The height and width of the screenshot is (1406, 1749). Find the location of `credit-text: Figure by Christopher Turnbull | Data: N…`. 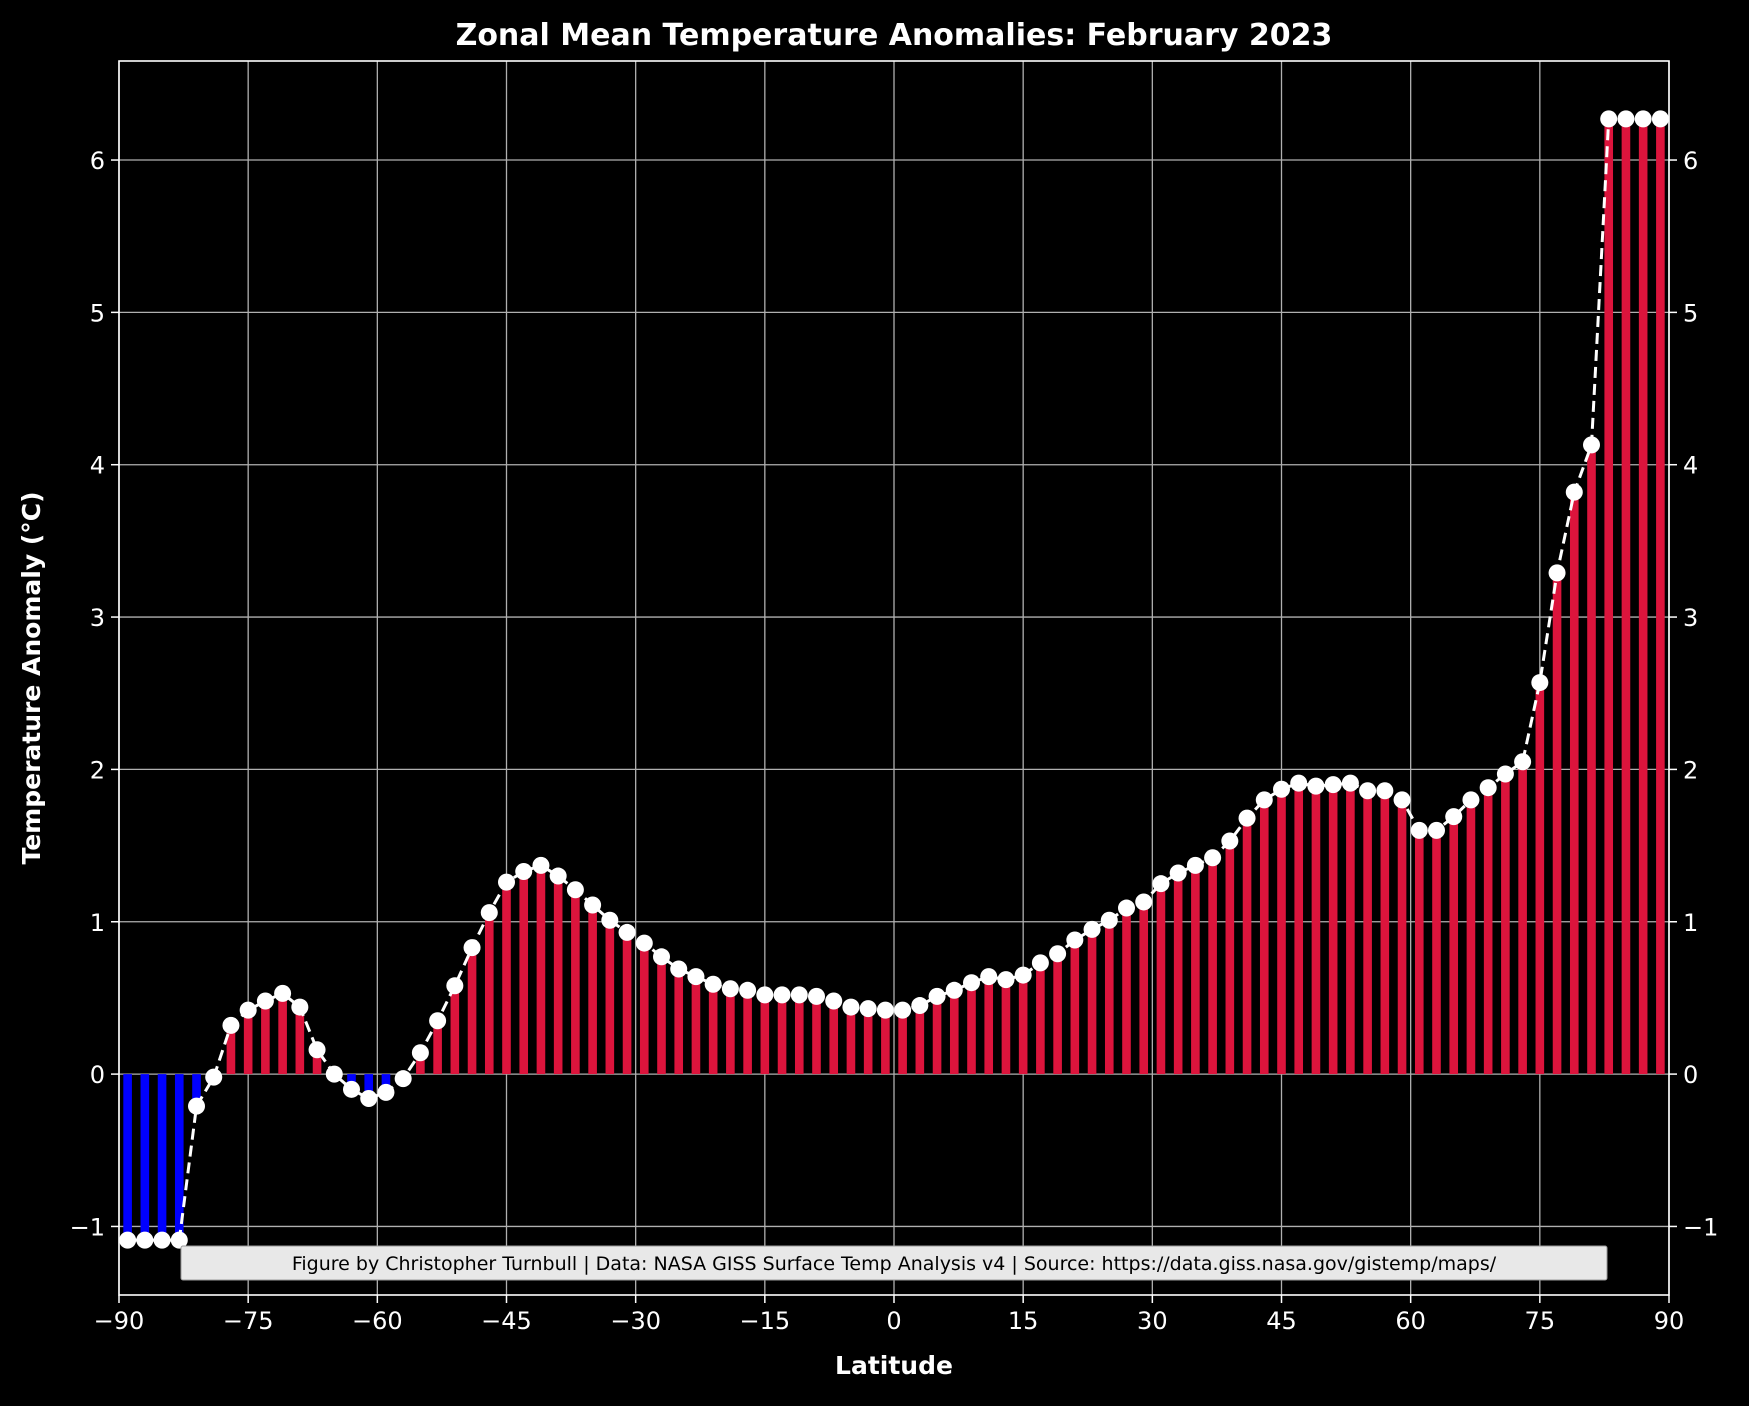

credit-text: Figure by Christopher Turnbull | Data: N… is located at coordinates (894, 1264).